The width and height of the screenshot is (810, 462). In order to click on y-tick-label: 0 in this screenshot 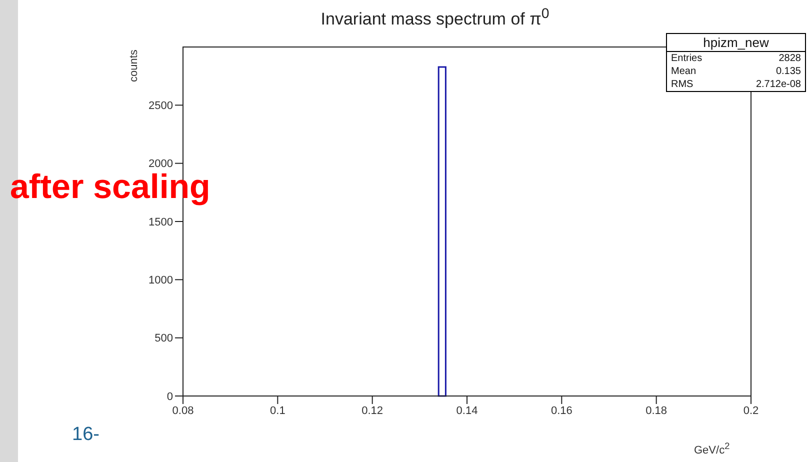, I will do `click(169, 396)`.